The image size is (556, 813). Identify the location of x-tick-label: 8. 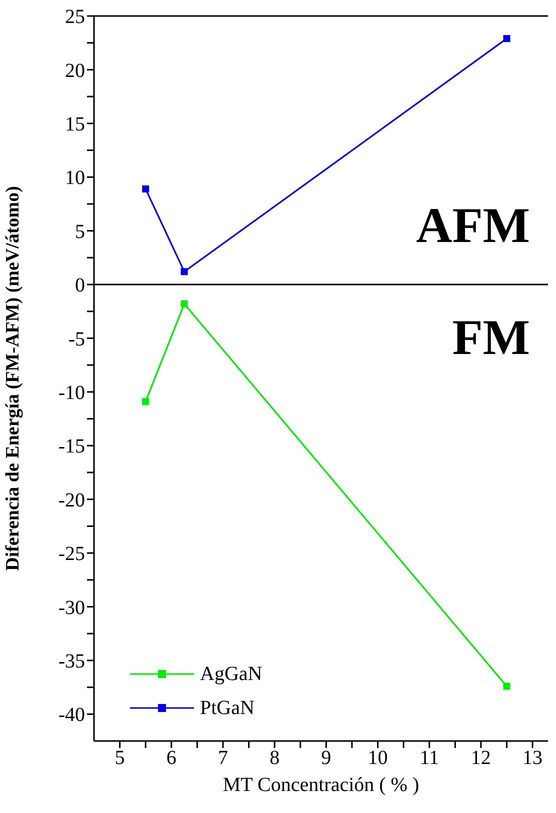
(275, 758).